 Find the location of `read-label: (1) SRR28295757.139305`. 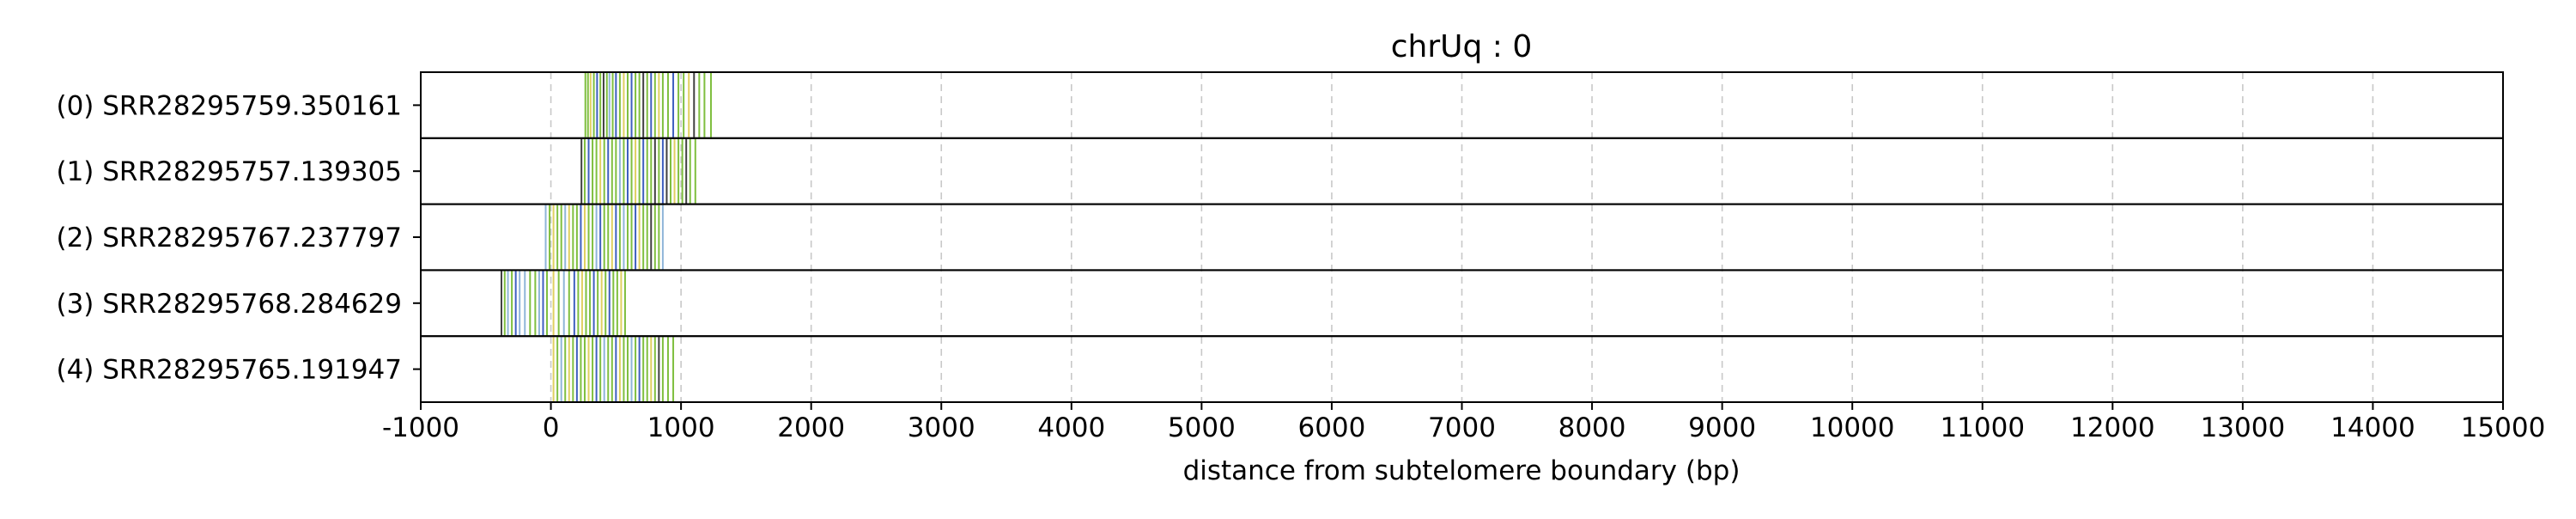

read-label: (1) SRR28295757.139305 is located at coordinates (229, 171).